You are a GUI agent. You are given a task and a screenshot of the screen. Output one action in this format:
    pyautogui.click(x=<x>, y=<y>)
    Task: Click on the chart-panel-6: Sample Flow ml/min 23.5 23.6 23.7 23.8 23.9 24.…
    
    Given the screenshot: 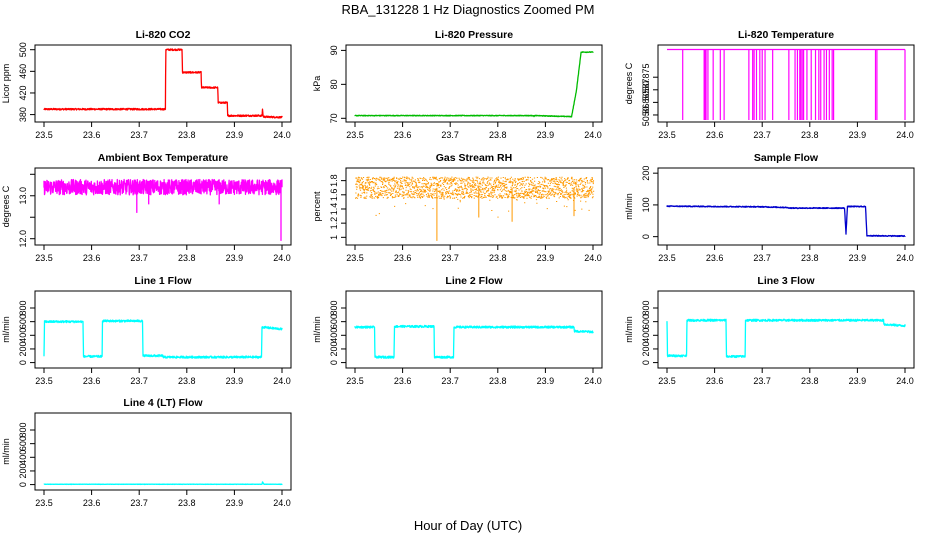 What is the action you would take?
    pyautogui.click(x=769, y=207)
    